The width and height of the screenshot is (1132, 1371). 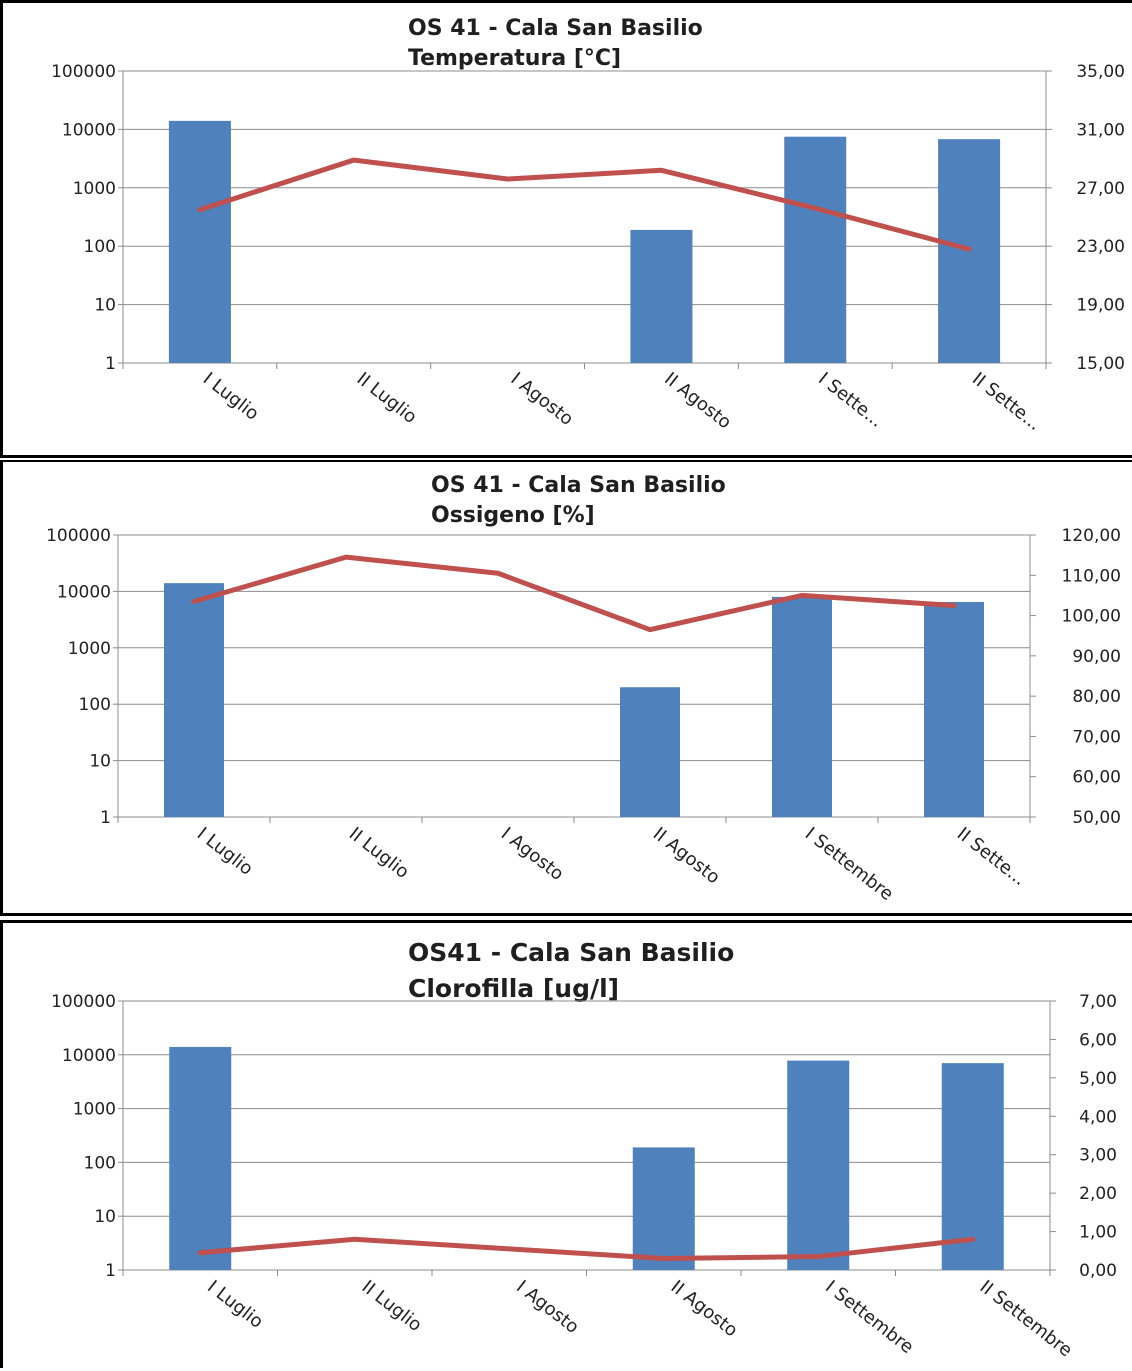 I want to click on right-axis-tick-label: 120,00, so click(x=1091, y=536).